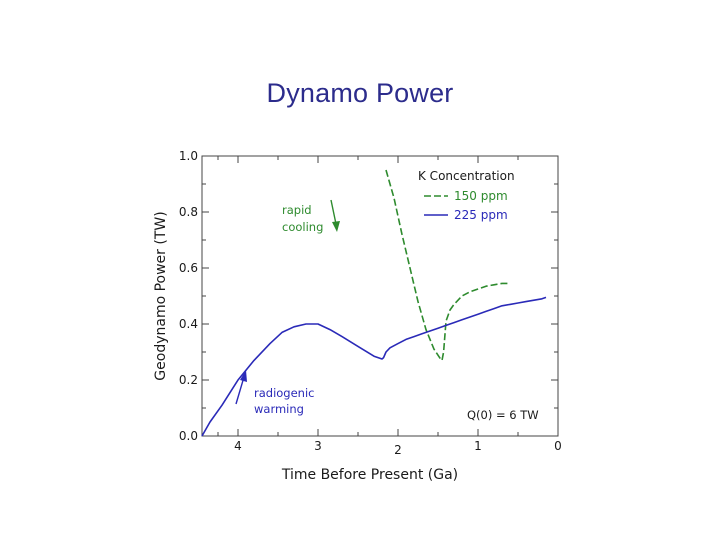  Describe the element at coordinates (318, 446) in the screenshot. I see `x-tick-label: 3` at that location.